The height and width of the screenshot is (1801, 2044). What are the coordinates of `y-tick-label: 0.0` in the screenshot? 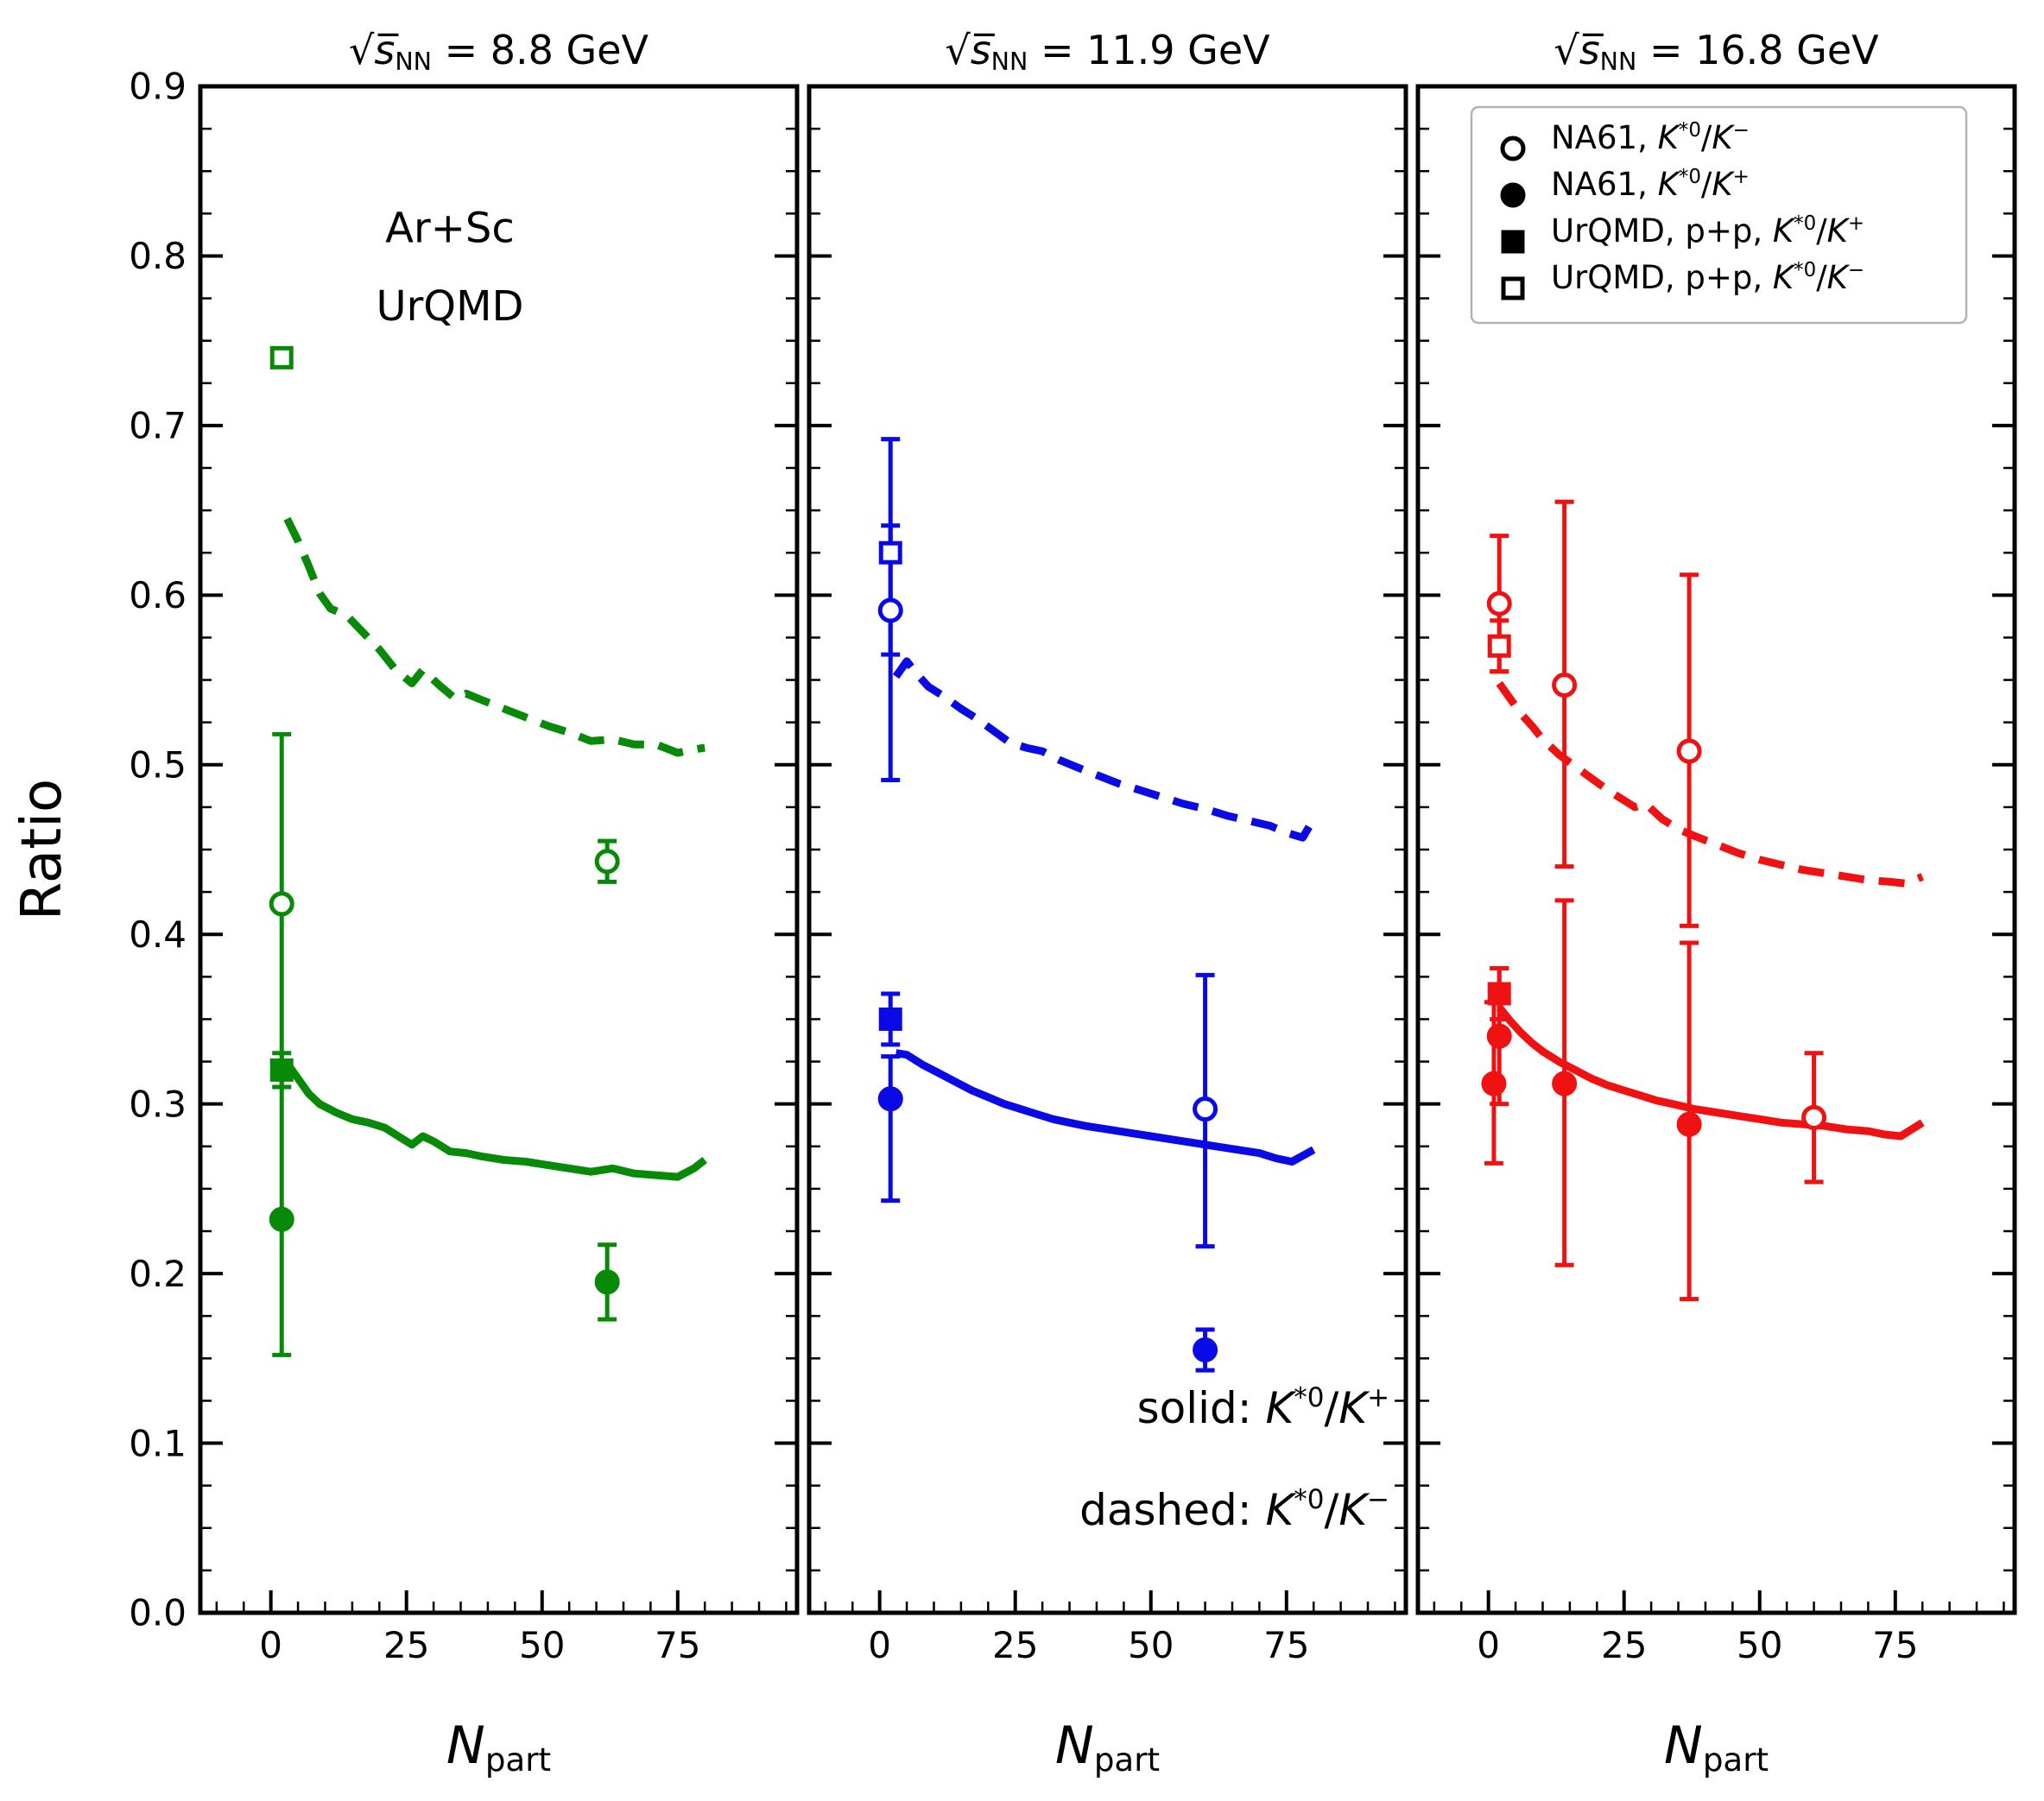 It's located at (158, 1613).